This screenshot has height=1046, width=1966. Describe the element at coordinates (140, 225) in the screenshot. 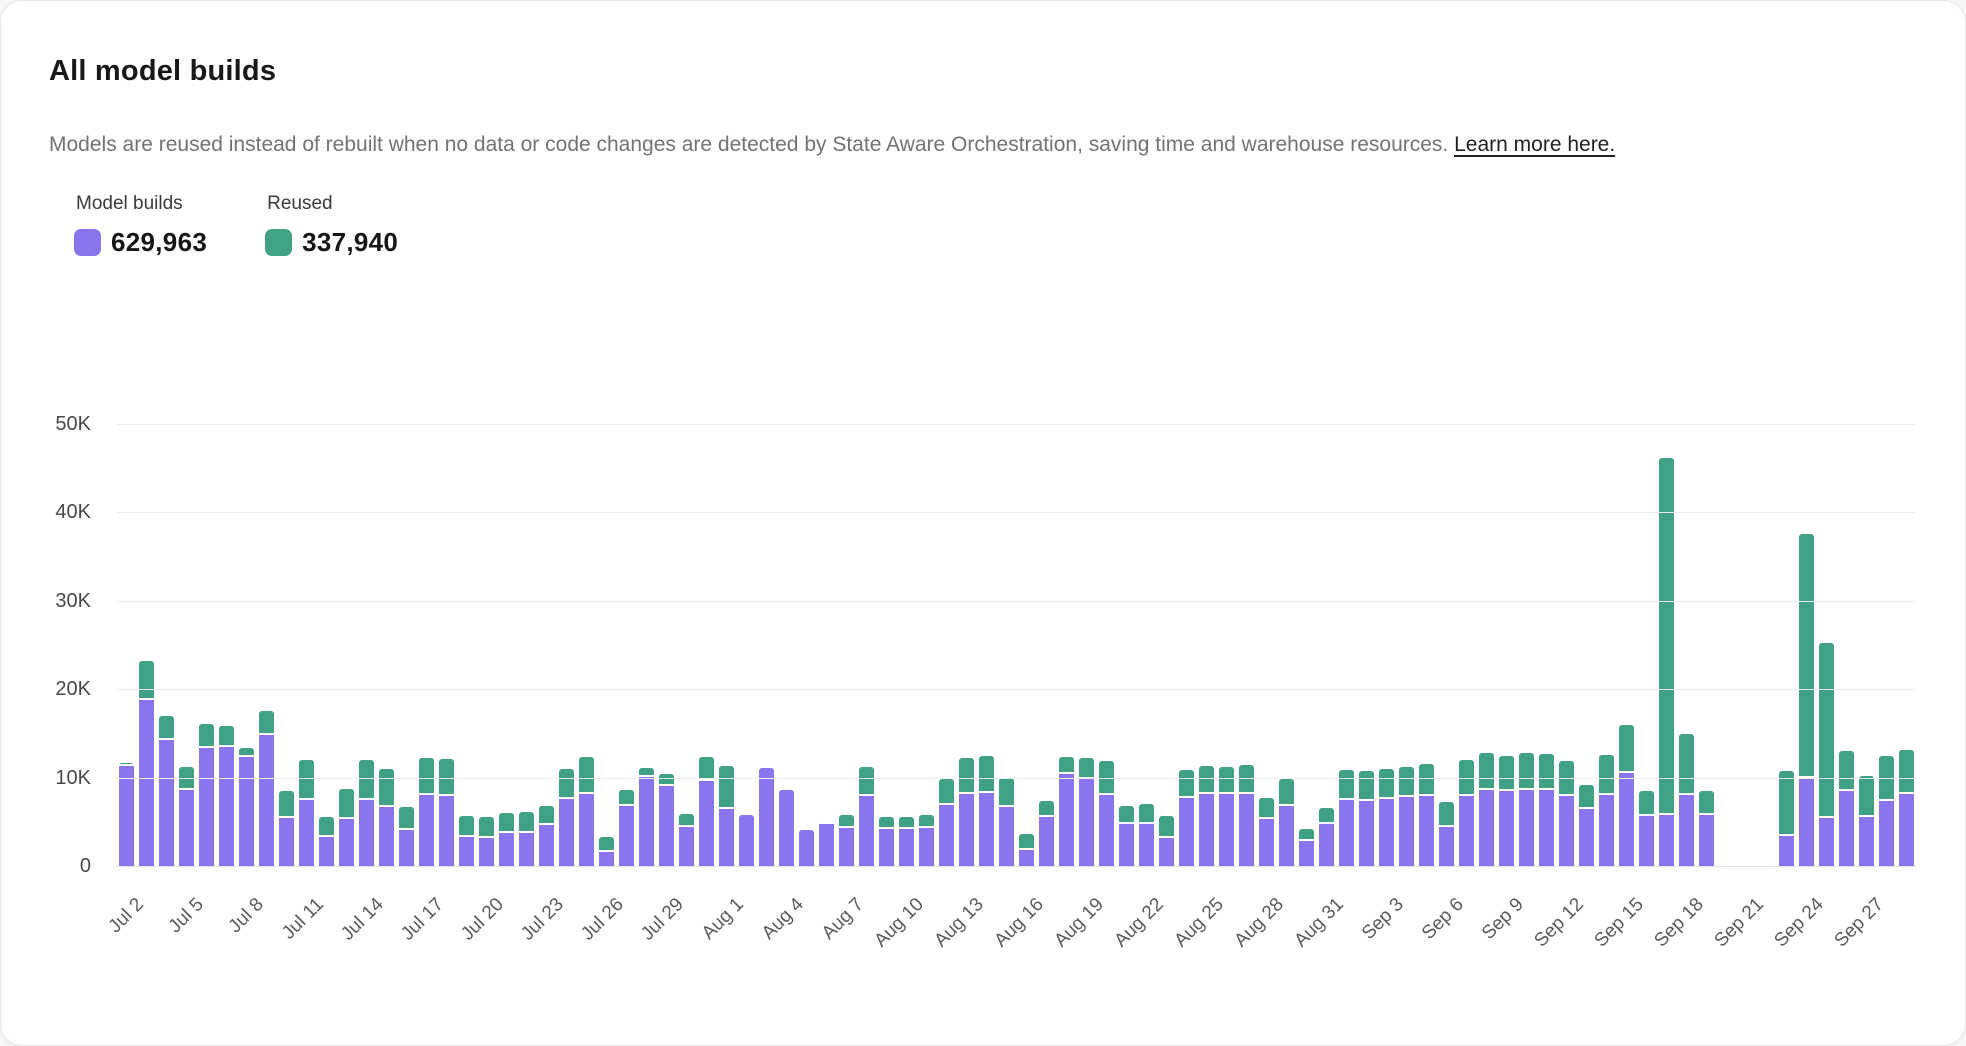

I see `legend-item-model-builds: Model builds 629,963` at that location.